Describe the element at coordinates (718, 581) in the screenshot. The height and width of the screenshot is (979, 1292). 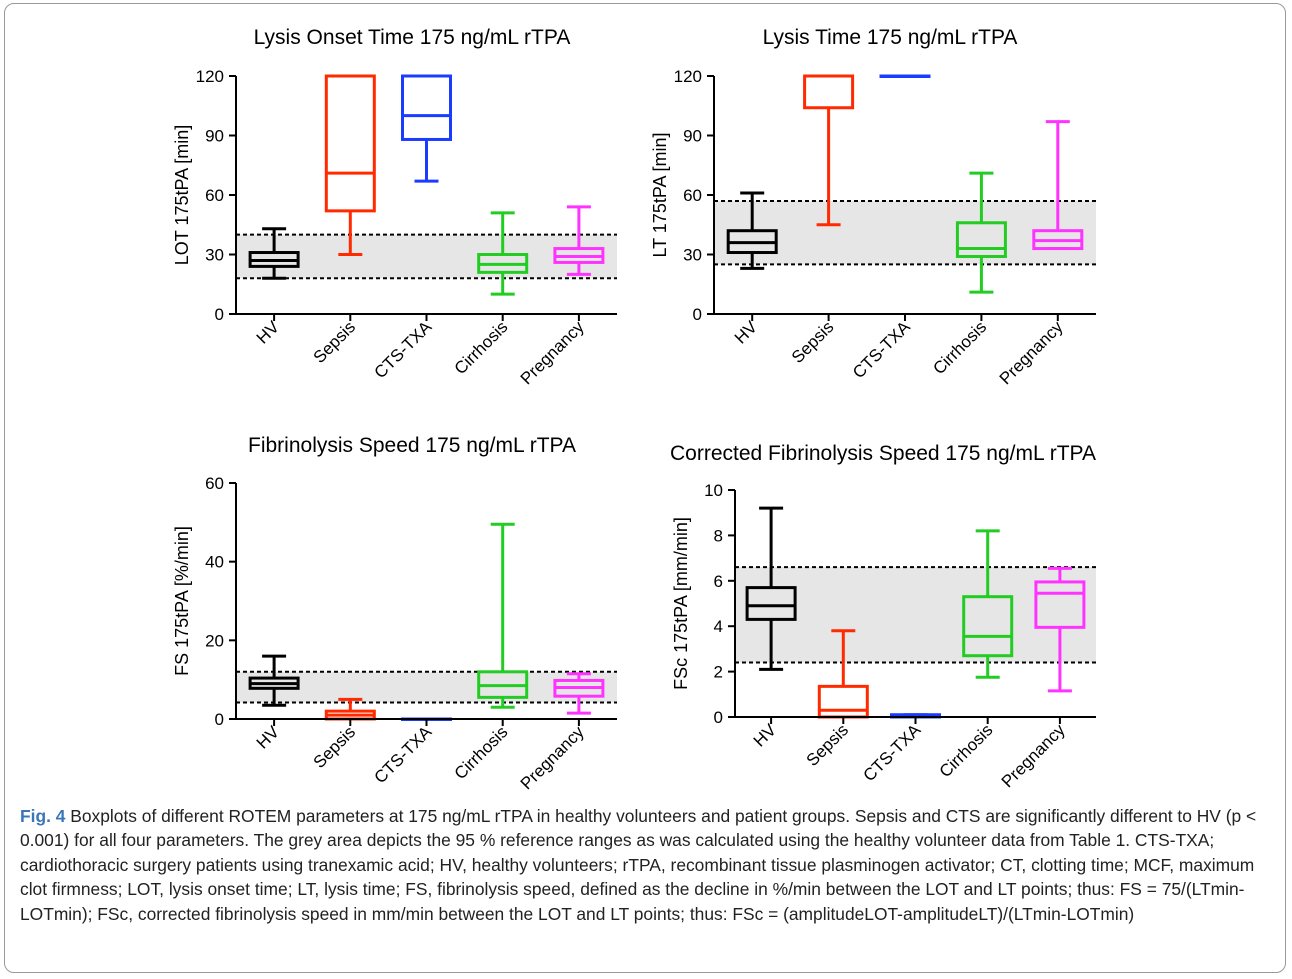
I see `y-tick-label: 6` at that location.